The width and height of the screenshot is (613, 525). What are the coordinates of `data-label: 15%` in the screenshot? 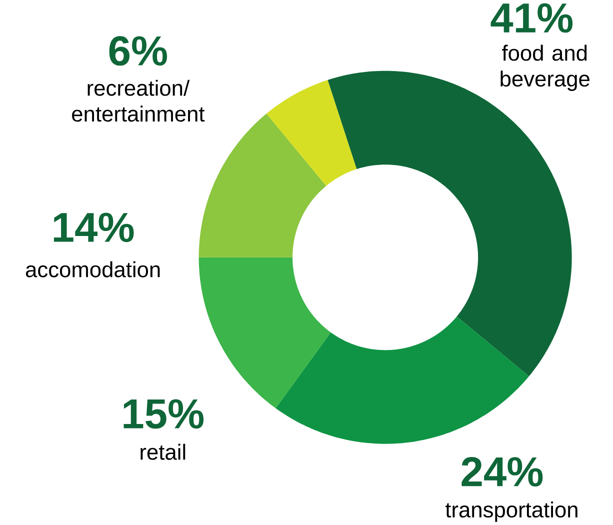 It's located at (164, 414).